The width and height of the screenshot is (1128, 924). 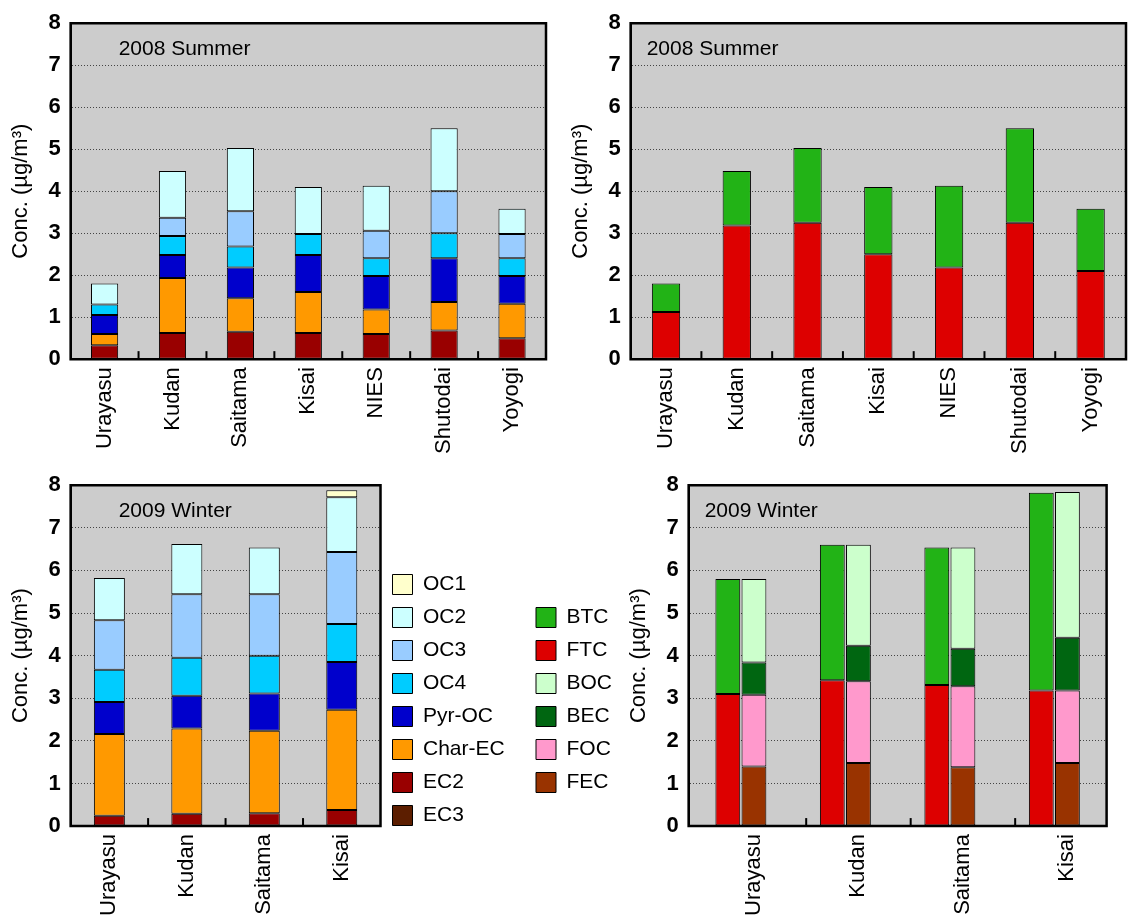 What do you see at coordinates (443, 781) in the screenshot?
I see `legend-label: EC2` at bounding box center [443, 781].